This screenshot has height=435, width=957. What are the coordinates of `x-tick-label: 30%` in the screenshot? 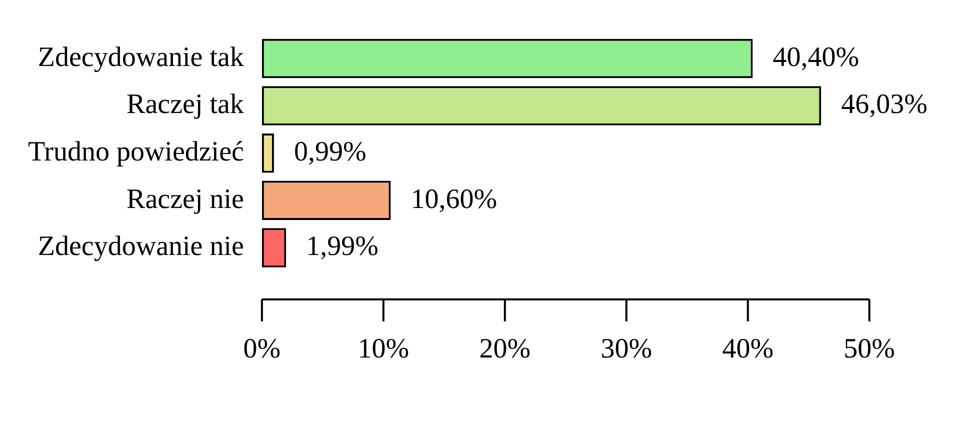 It's located at (626, 349).